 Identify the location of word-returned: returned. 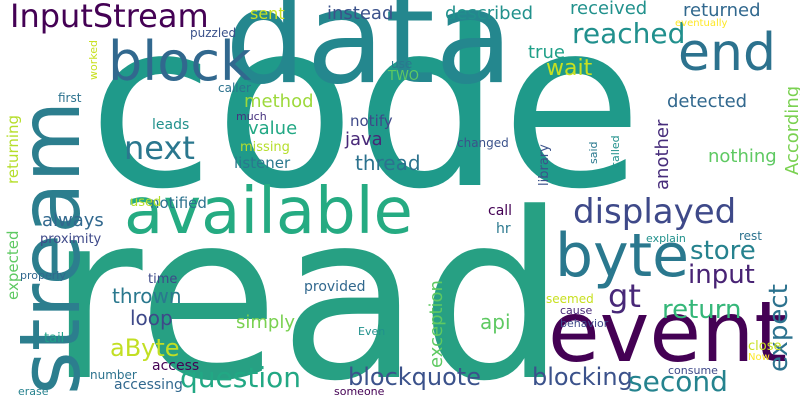
(722, 10).